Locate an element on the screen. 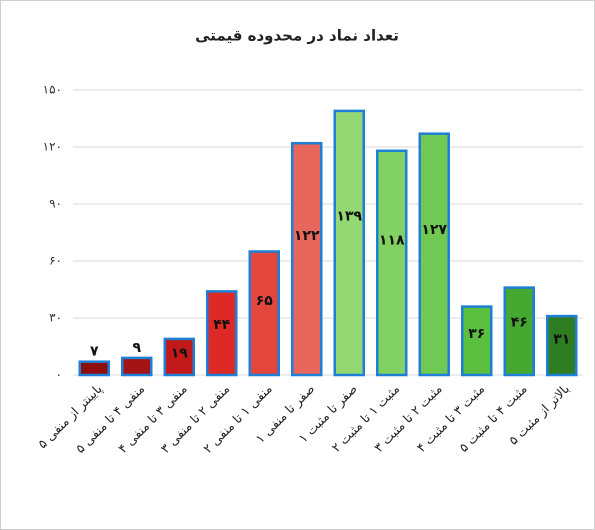  data-label: ۴۶ is located at coordinates (519, 323).